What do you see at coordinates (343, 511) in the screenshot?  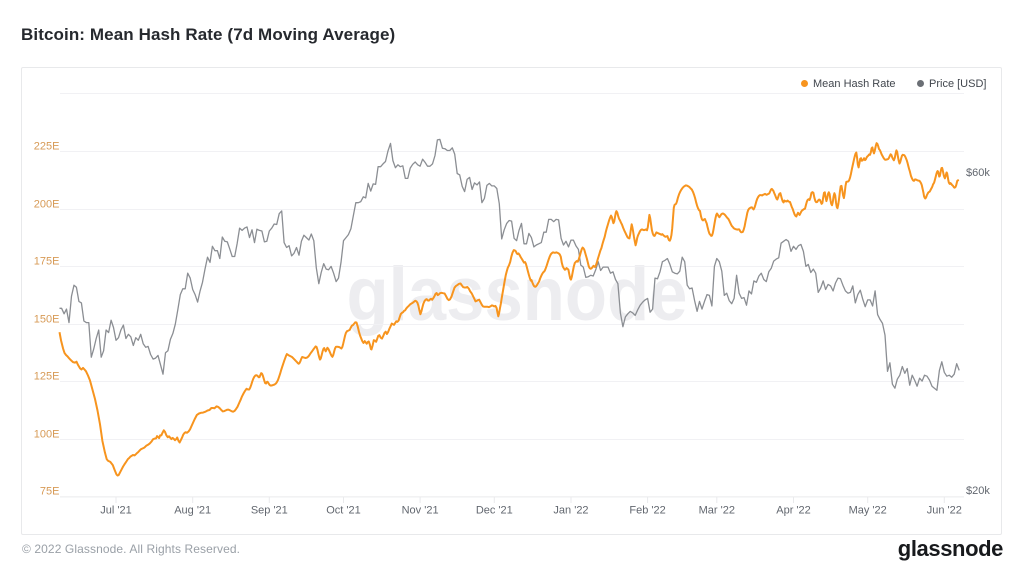 I see `svg-text: Oct '21` at bounding box center [343, 511].